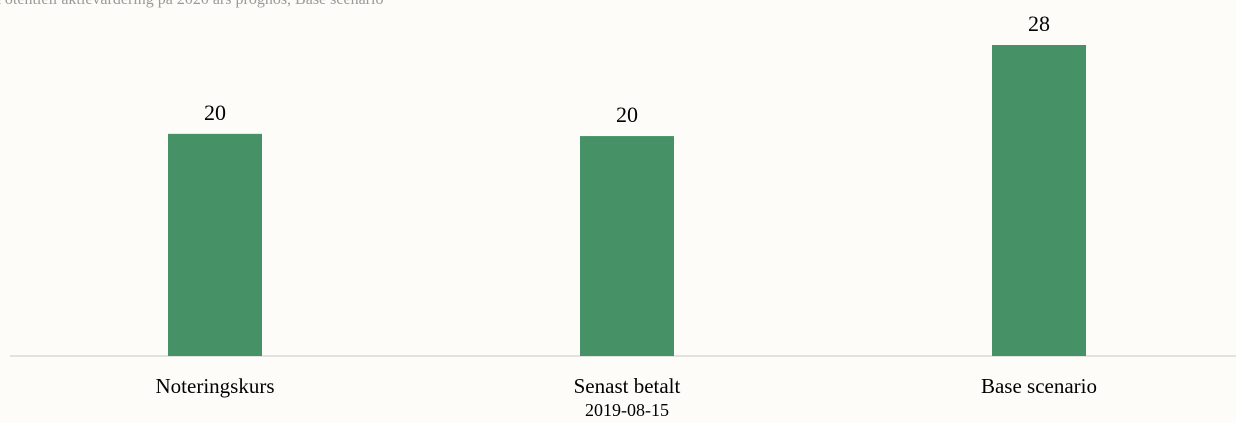 The width and height of the screenshot is (1236, 423). What do you see at coordinates (1039, 23) in the screenshot?
I see `value-label: 28` at bounding box center [1039, 23].